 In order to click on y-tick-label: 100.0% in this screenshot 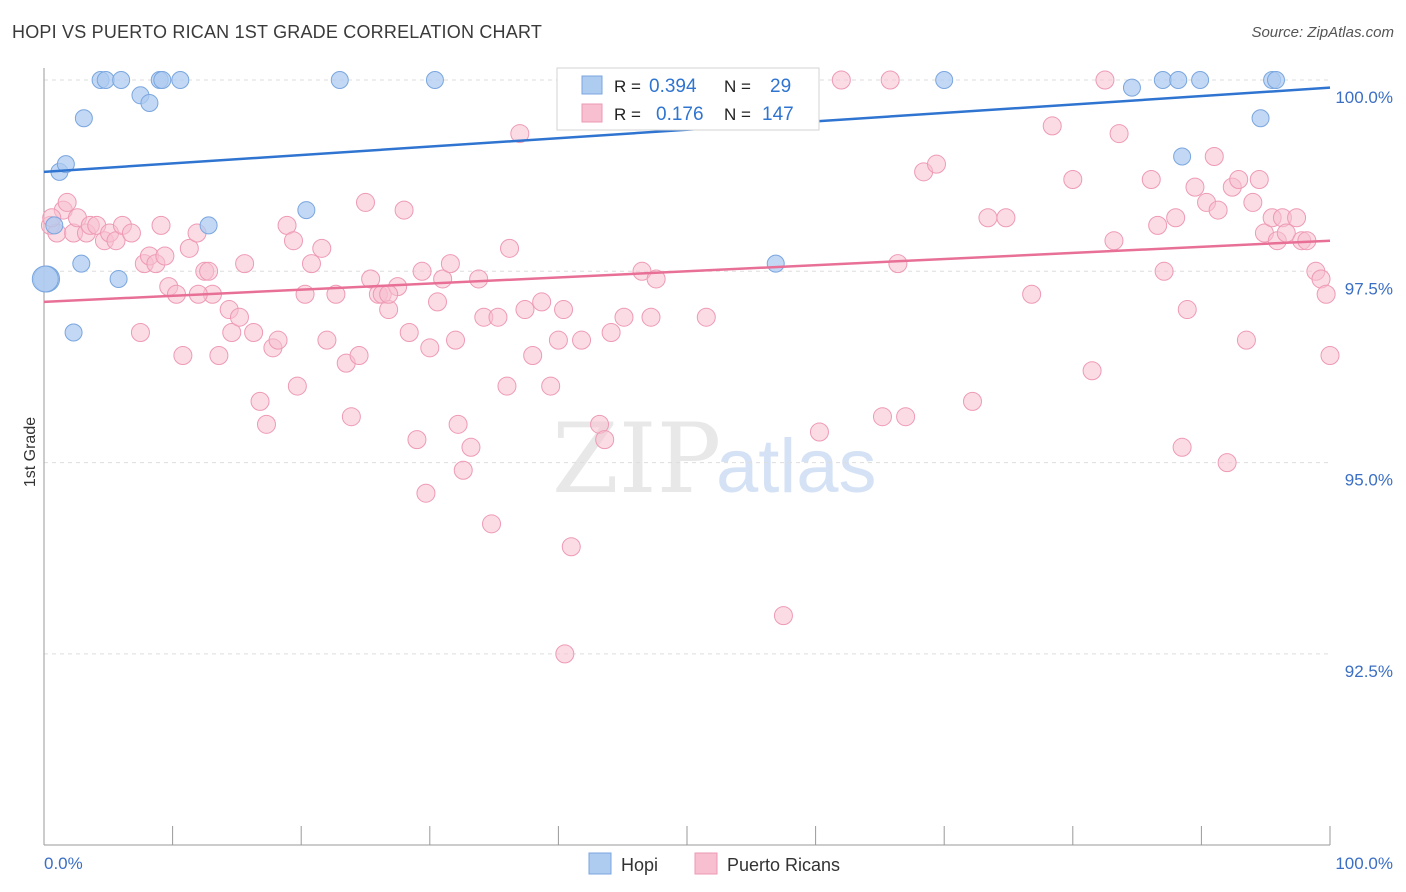, I will do `click(1364, 97)`.